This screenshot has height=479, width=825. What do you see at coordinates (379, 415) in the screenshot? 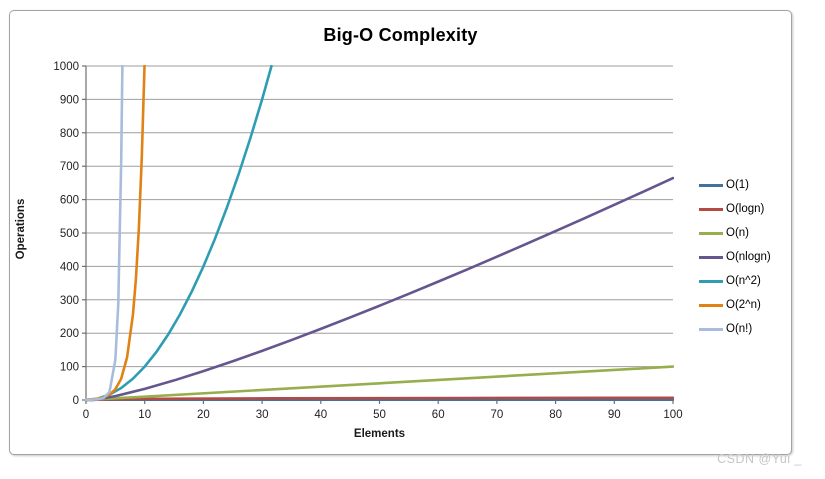
I see `x-tick-label: 50` at bounding box center [379, 415].